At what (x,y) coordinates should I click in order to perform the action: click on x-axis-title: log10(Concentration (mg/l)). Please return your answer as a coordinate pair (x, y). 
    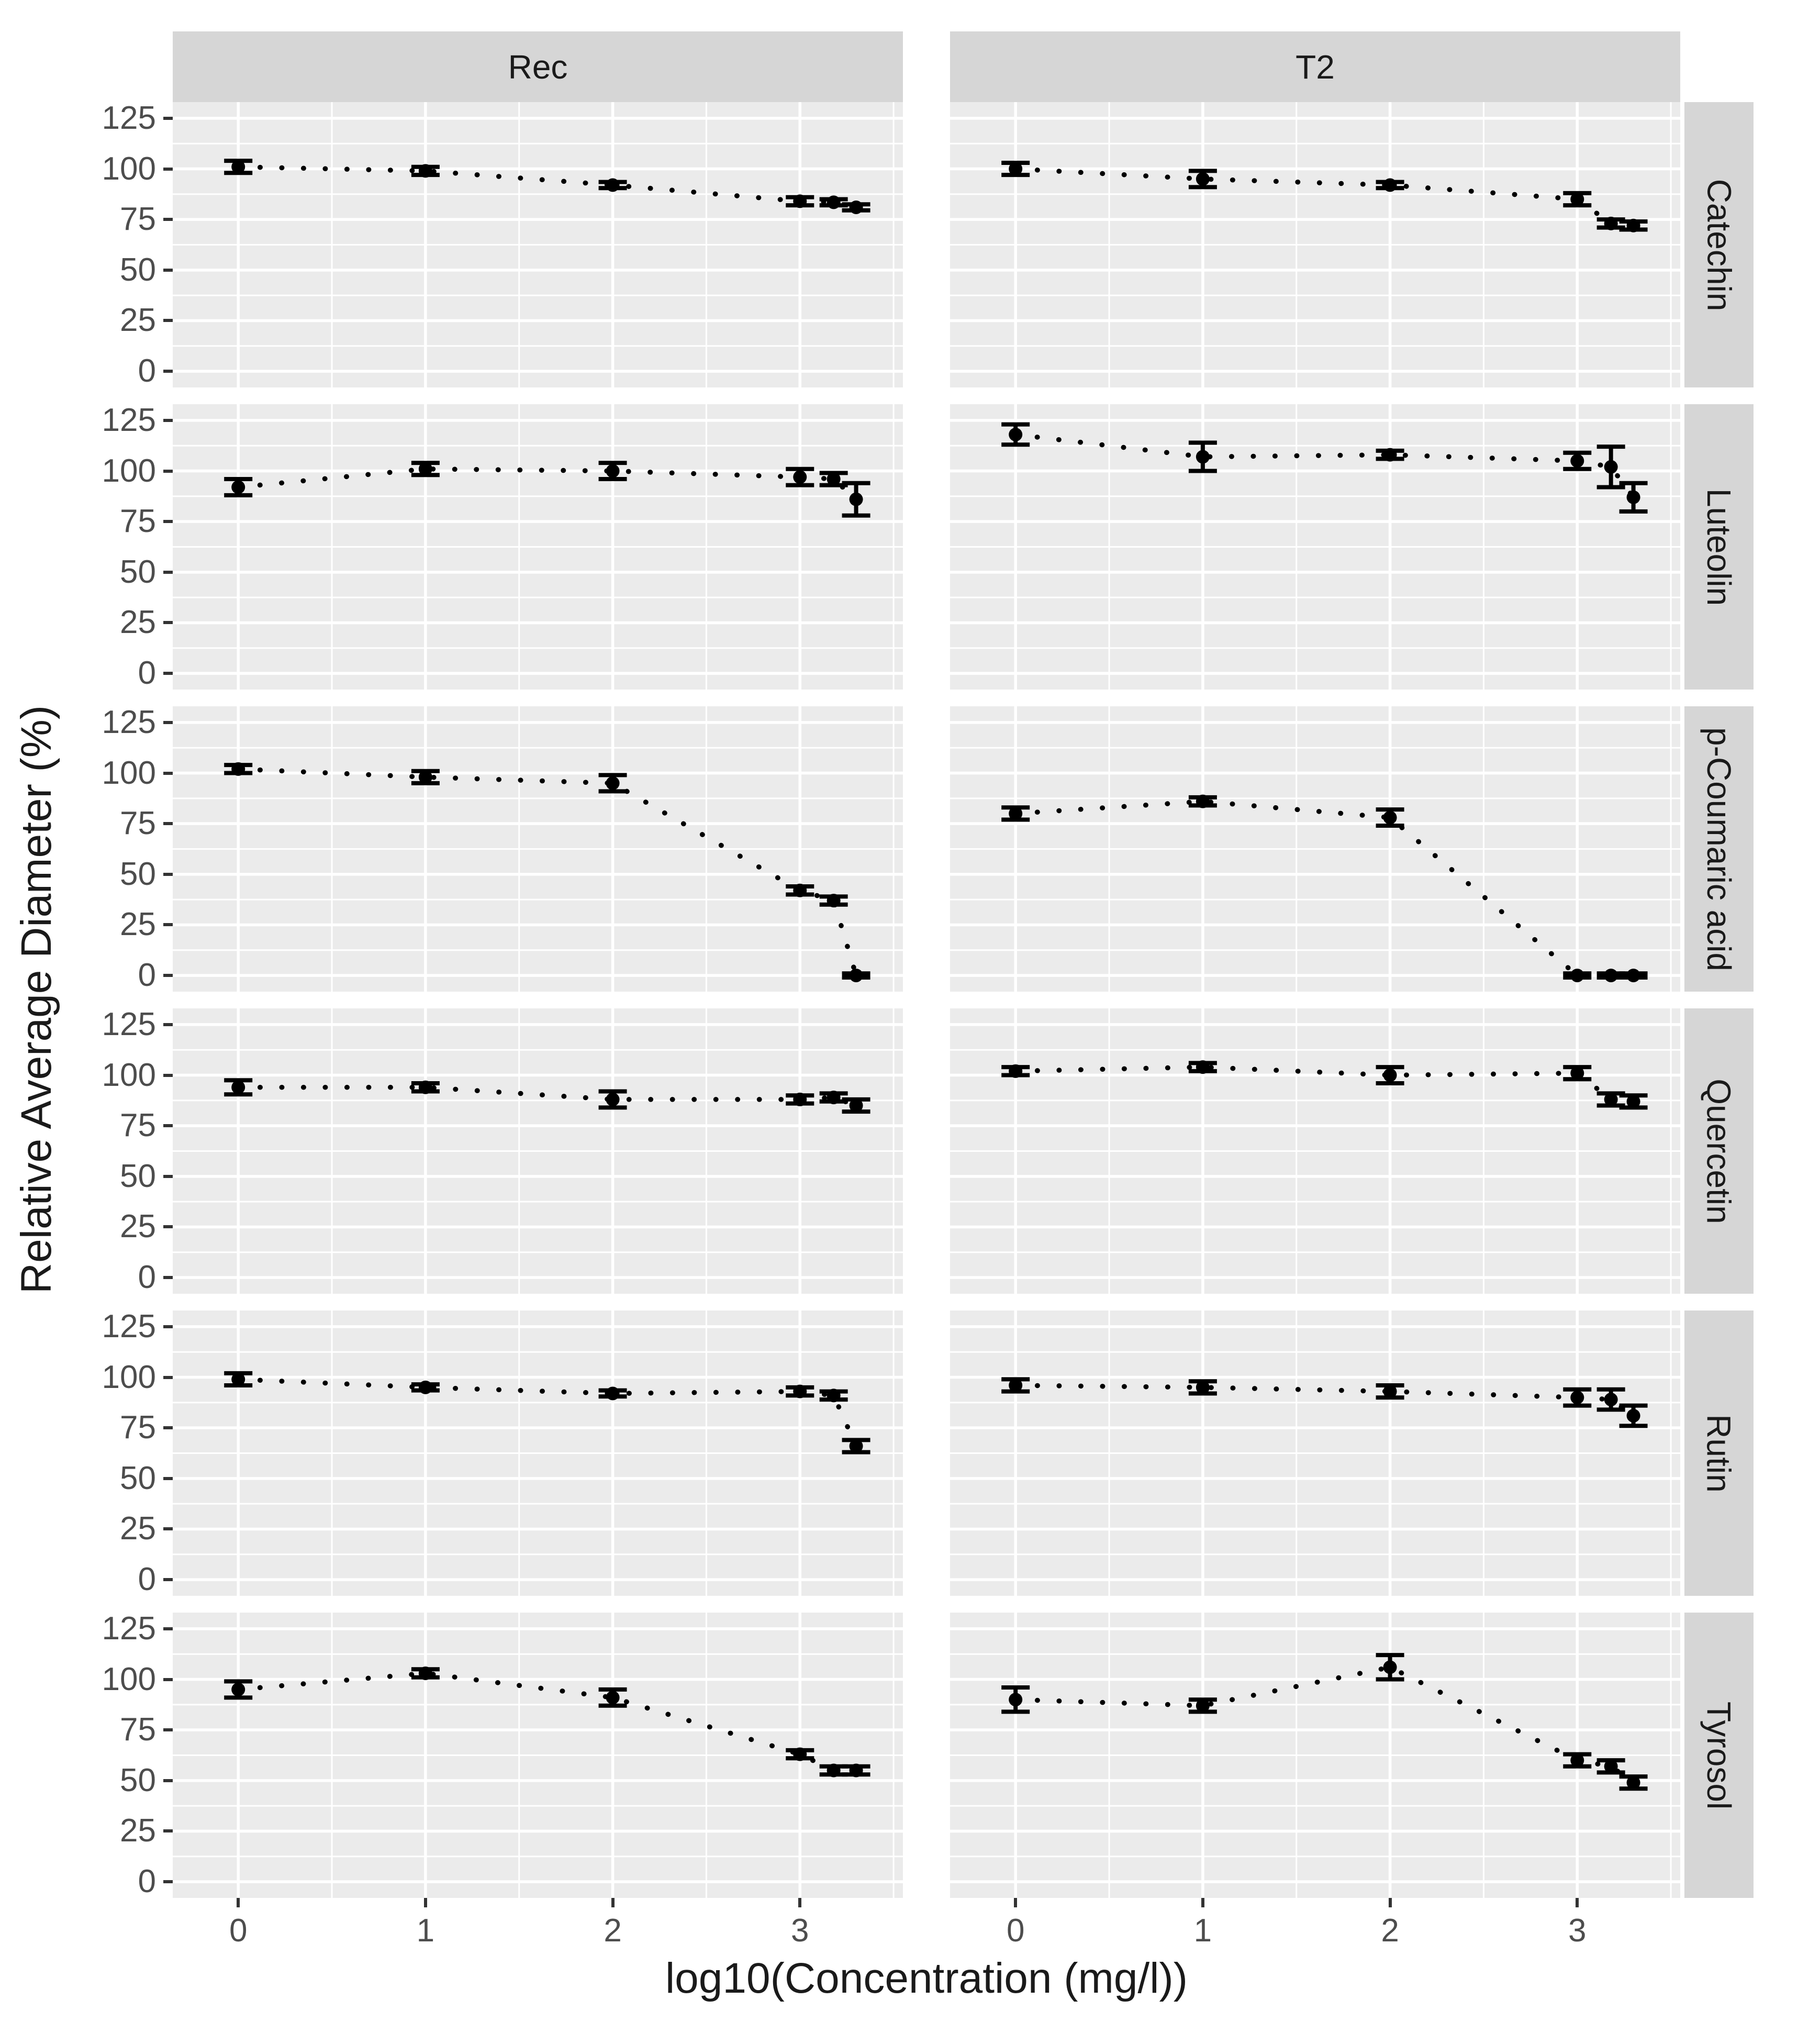
    Looking at the image, I should click on (926, 1978).